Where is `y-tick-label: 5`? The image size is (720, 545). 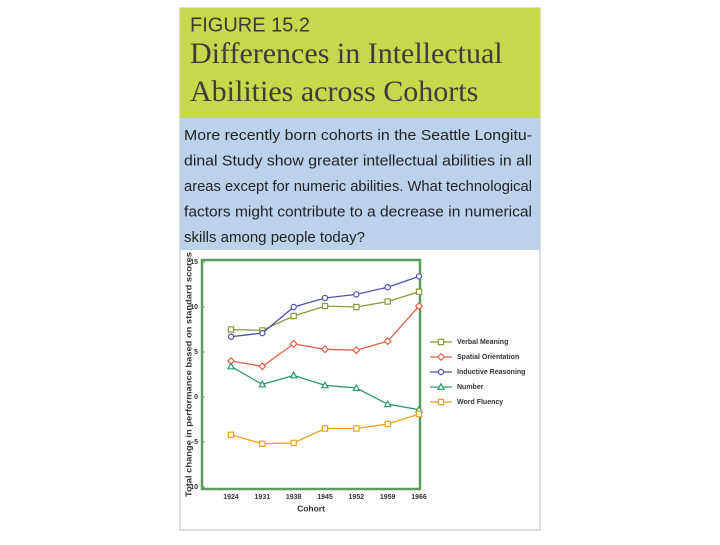 y-tick-label: 5 is located at coordinates (196, 352).